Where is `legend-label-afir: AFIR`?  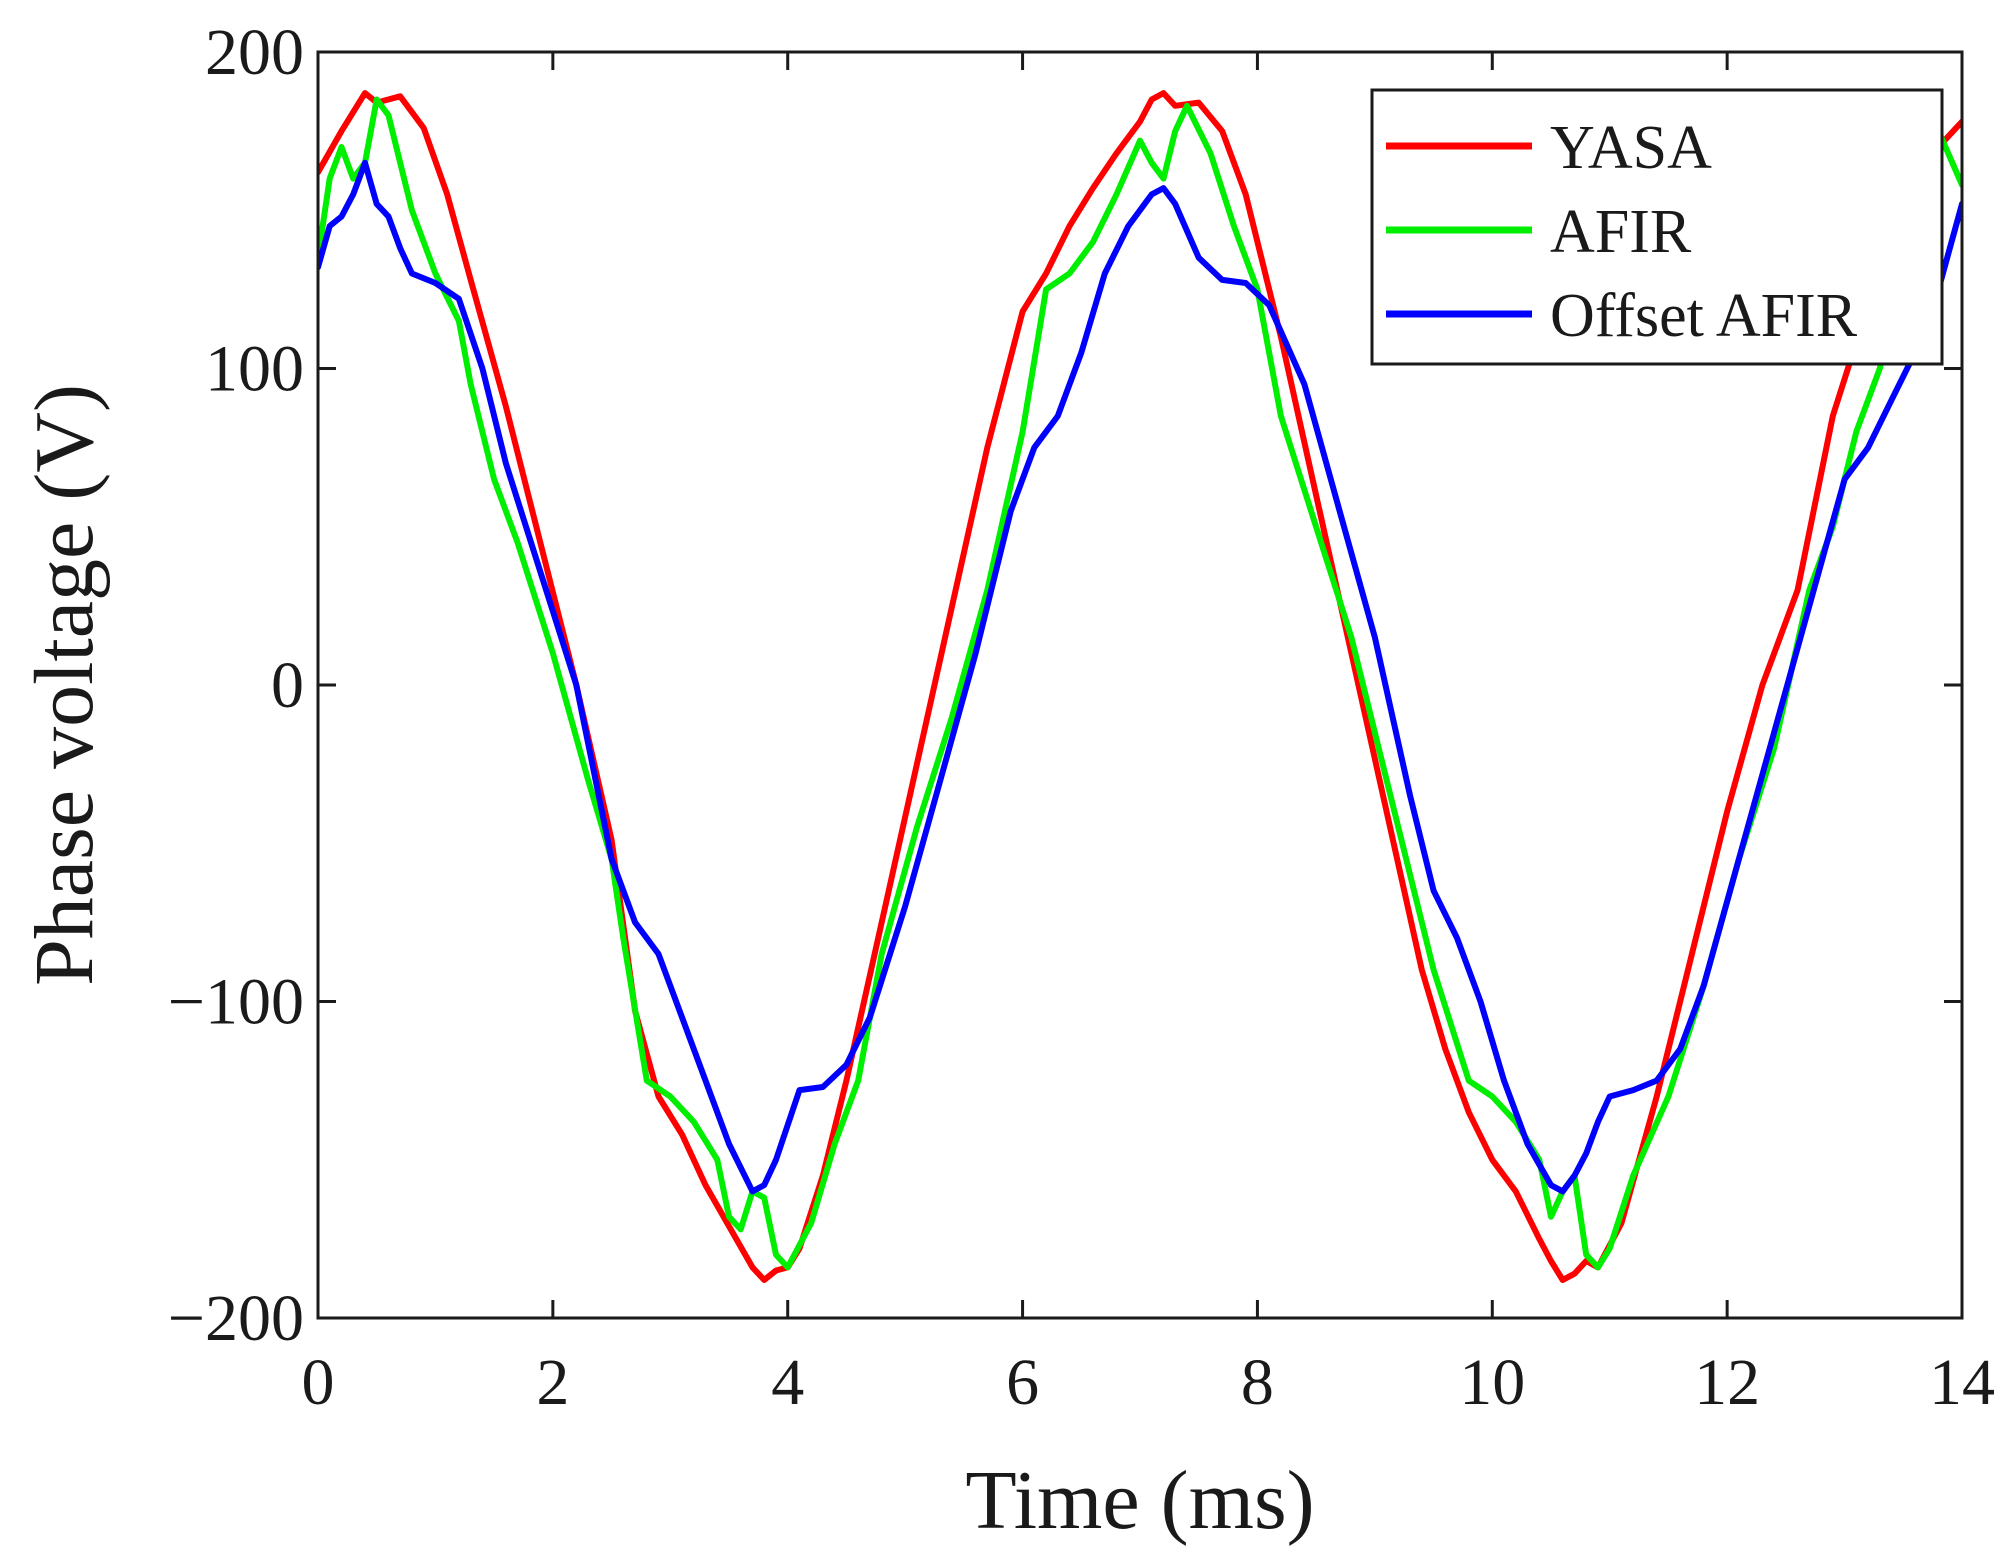 legend-label-afir: AFIR is located at coordinates (1621, 232).